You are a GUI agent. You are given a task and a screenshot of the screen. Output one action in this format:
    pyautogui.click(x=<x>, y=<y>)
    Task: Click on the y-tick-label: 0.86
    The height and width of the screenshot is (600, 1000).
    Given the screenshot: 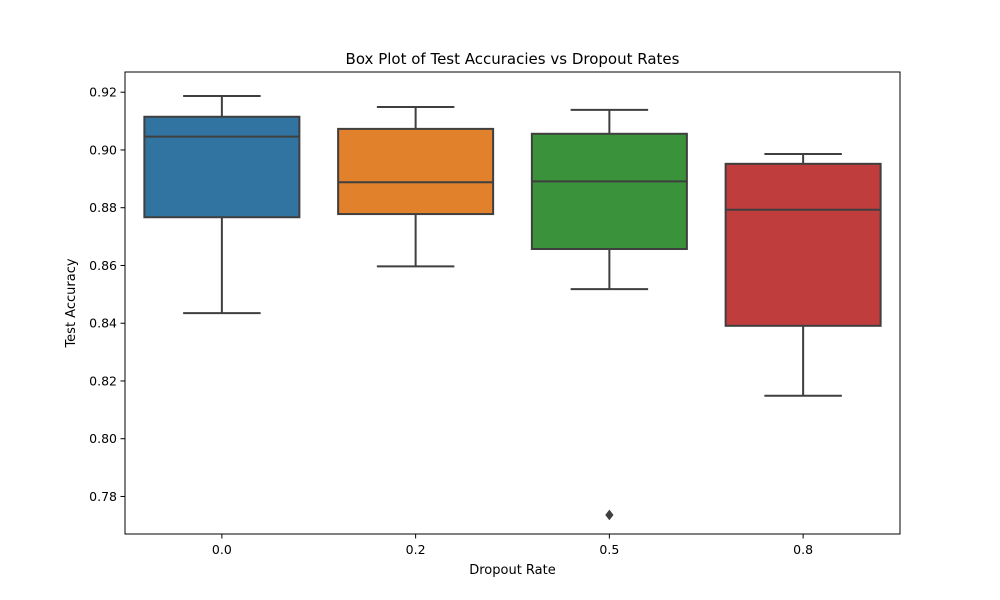 What is the action you would take?
    pyautogui.click(x=103, y=265)
    